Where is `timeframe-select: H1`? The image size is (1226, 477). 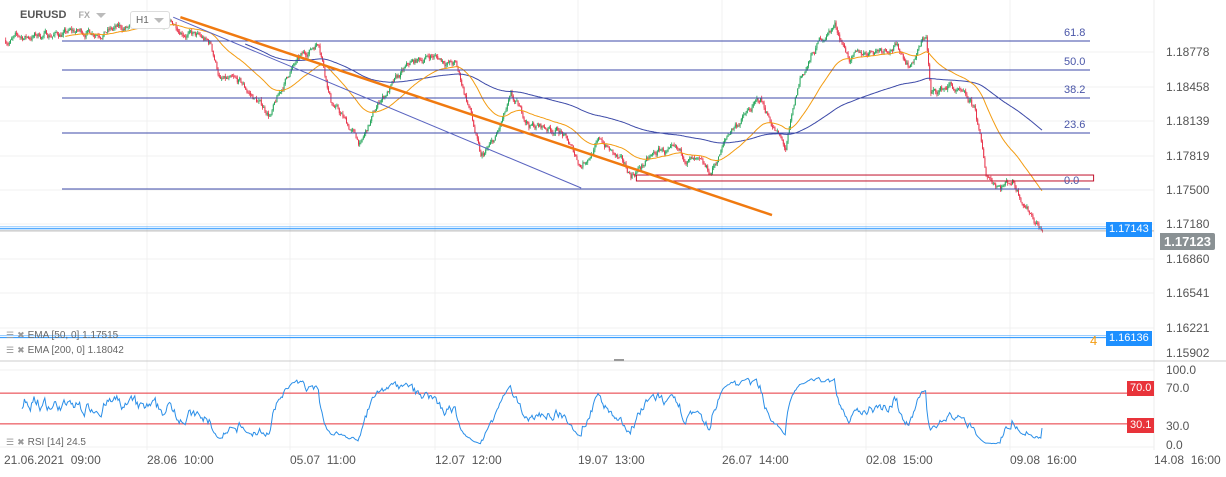
timeframe-select: H1 is located at coordinates (150, 20).